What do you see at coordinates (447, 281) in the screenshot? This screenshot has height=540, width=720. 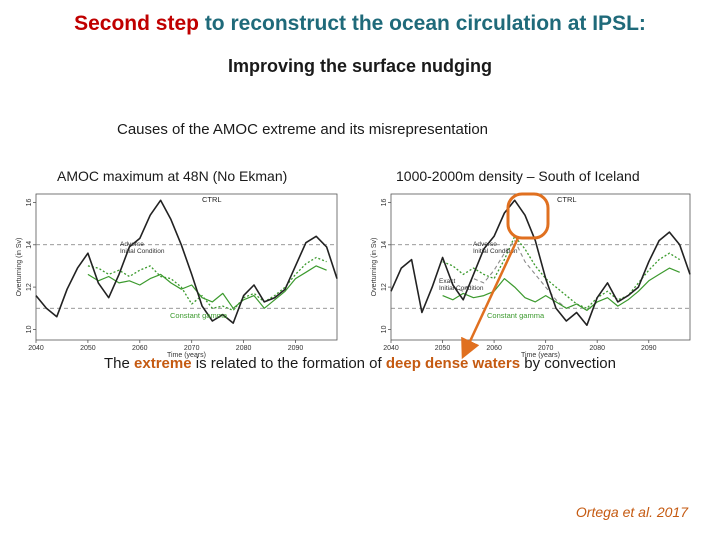 I see `series-annotation: Exact` at bounding box center [447, 281].